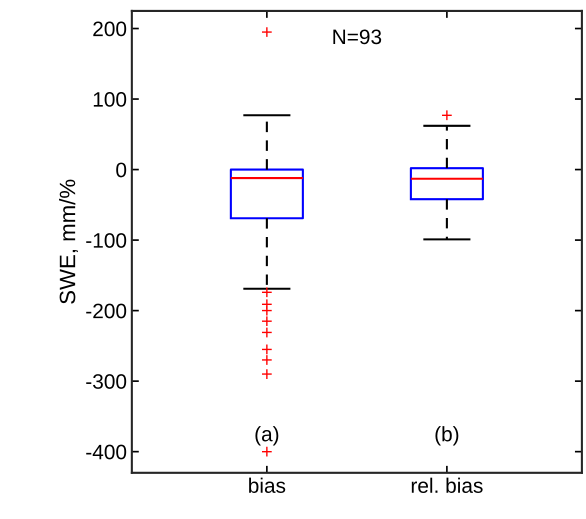 This screenshot has width=586, height=519. Describe the element at coordinates (110, 99) in the screenshot. I see `y-tick-label: 100` at that location.